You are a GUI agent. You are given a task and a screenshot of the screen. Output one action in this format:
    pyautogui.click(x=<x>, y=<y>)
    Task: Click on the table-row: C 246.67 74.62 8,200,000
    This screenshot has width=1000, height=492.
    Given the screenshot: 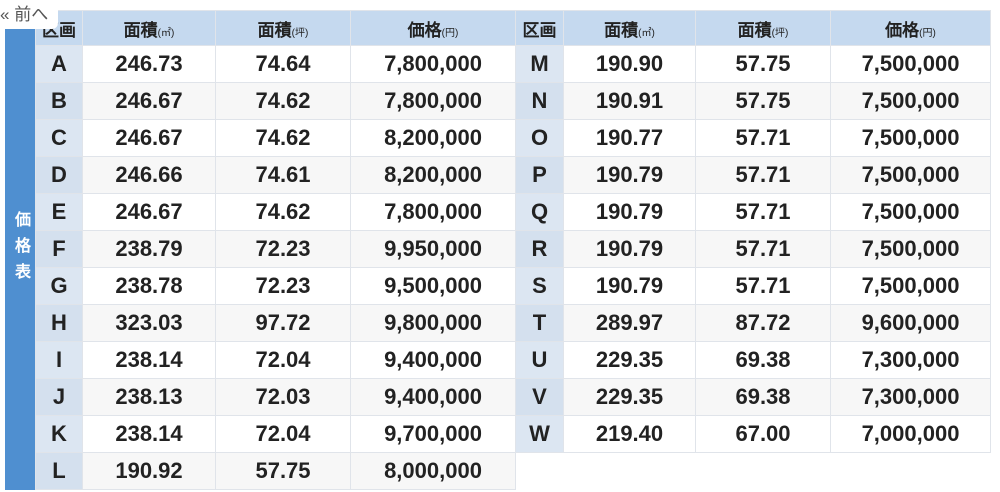 What is the action you would take?
    pyautogui.click(x=275, y=138)
    